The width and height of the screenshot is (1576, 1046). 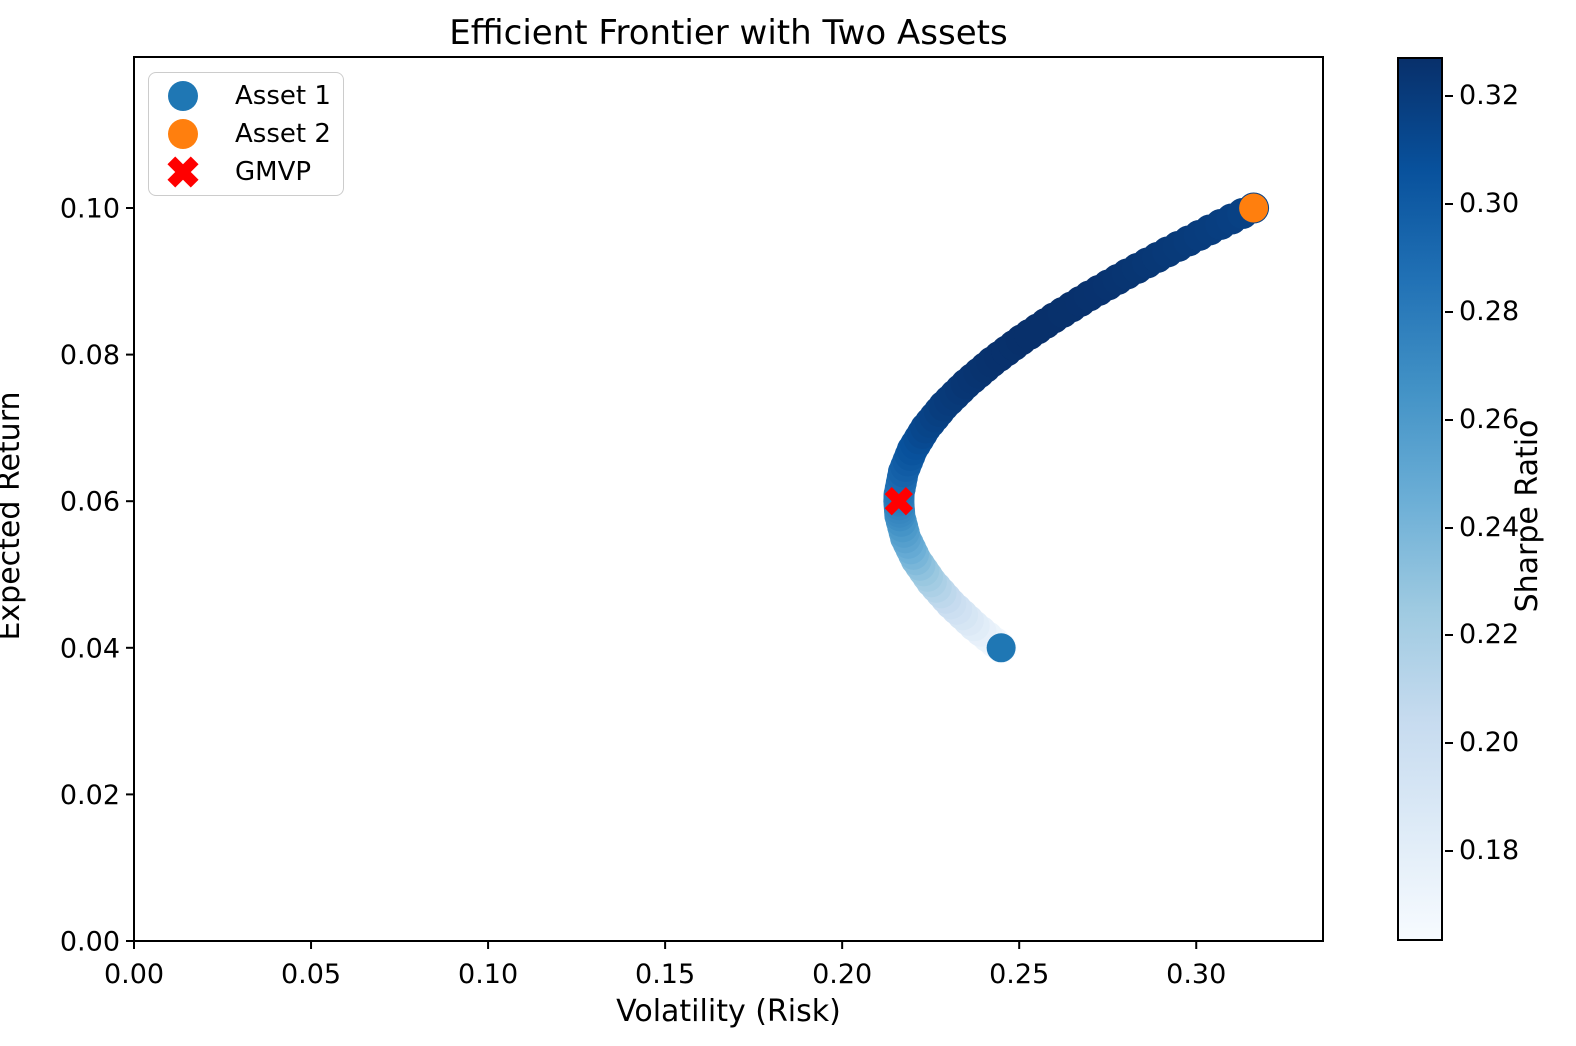 I want to click on colorbar-tick-label: 0.28, so click(x=1489, y=311).